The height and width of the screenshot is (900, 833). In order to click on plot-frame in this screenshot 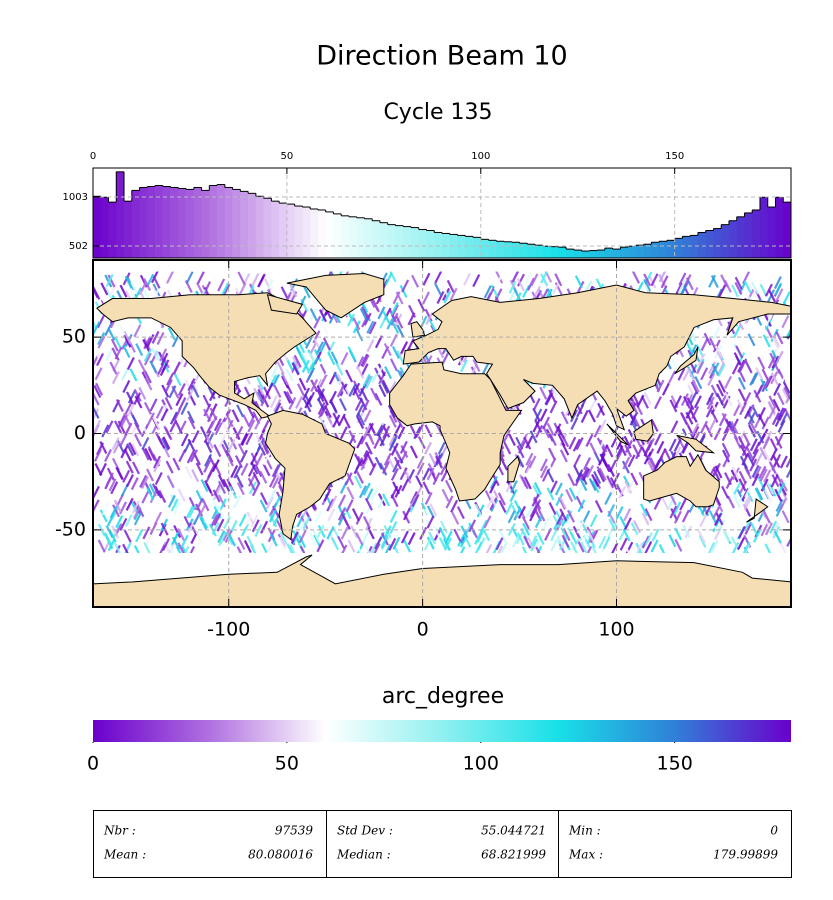, I will do `click(442, 213)`.